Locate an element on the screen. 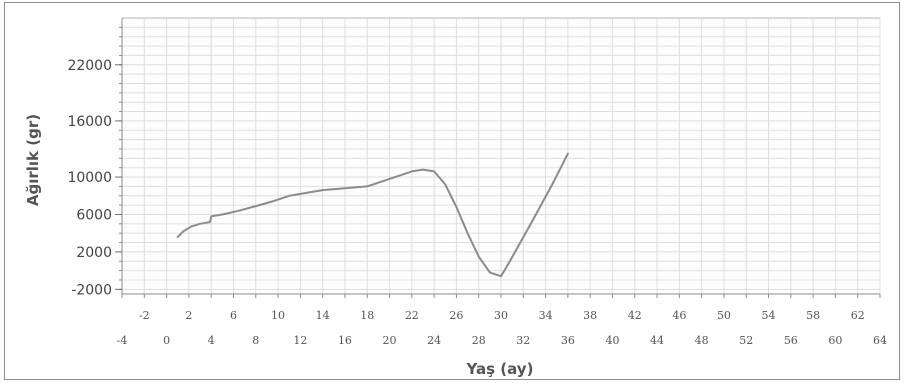 This screenshot has height=385, width=906. x-tick-label: 10 is located at coordinates (278, 315).